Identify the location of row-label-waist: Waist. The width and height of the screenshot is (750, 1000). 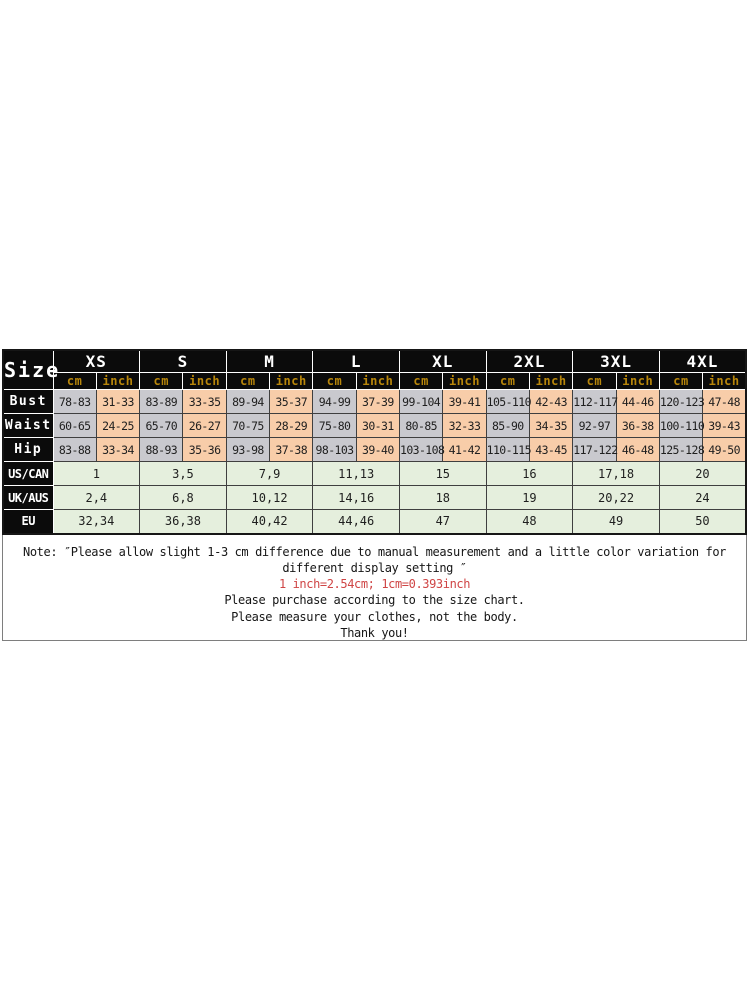
(28, 425).